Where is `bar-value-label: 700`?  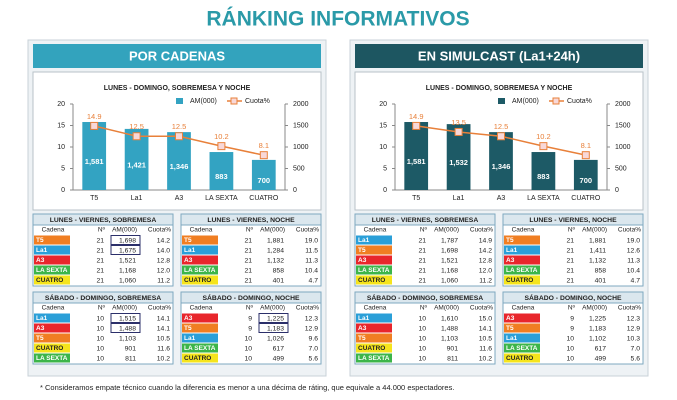 bar-value-label: 700 is located at coordinates (264, 180).